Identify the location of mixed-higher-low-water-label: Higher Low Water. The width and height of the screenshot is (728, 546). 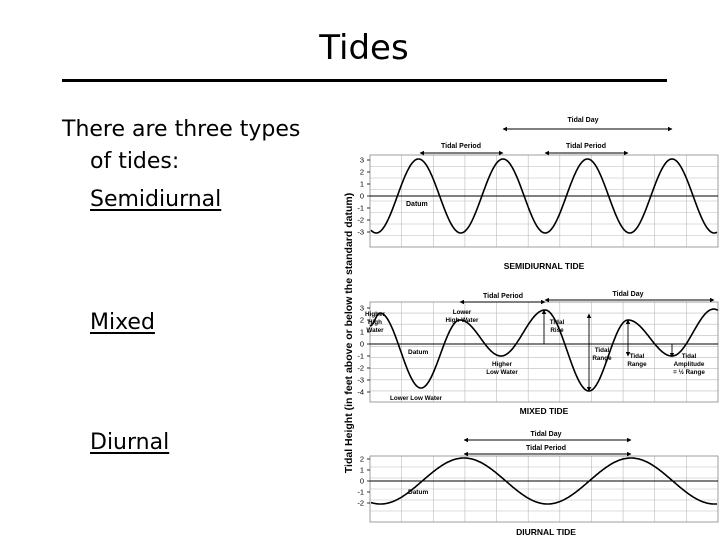
(502, 368).